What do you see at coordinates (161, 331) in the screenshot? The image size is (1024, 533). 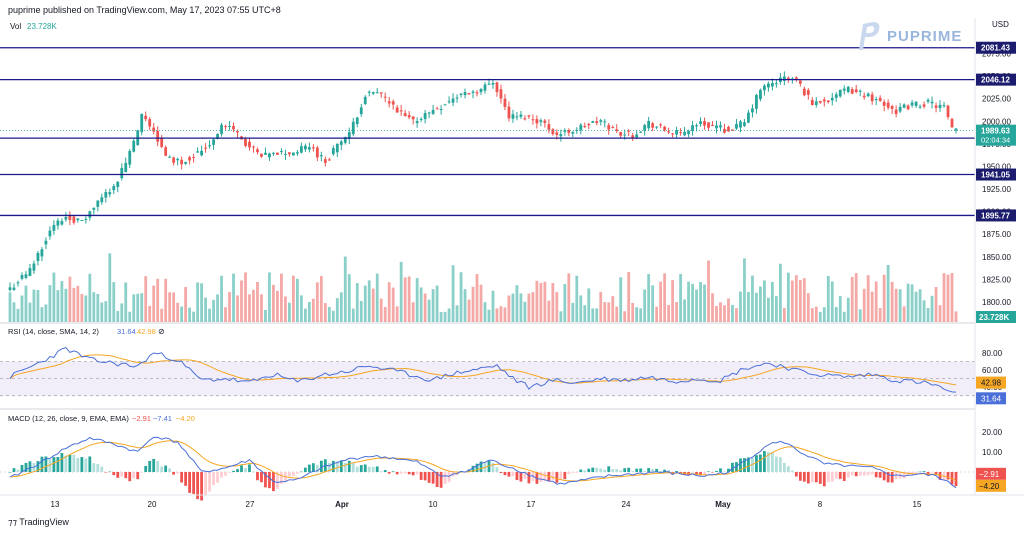 I see `eye-icon: ⊘` at bounding box center [161, 331].